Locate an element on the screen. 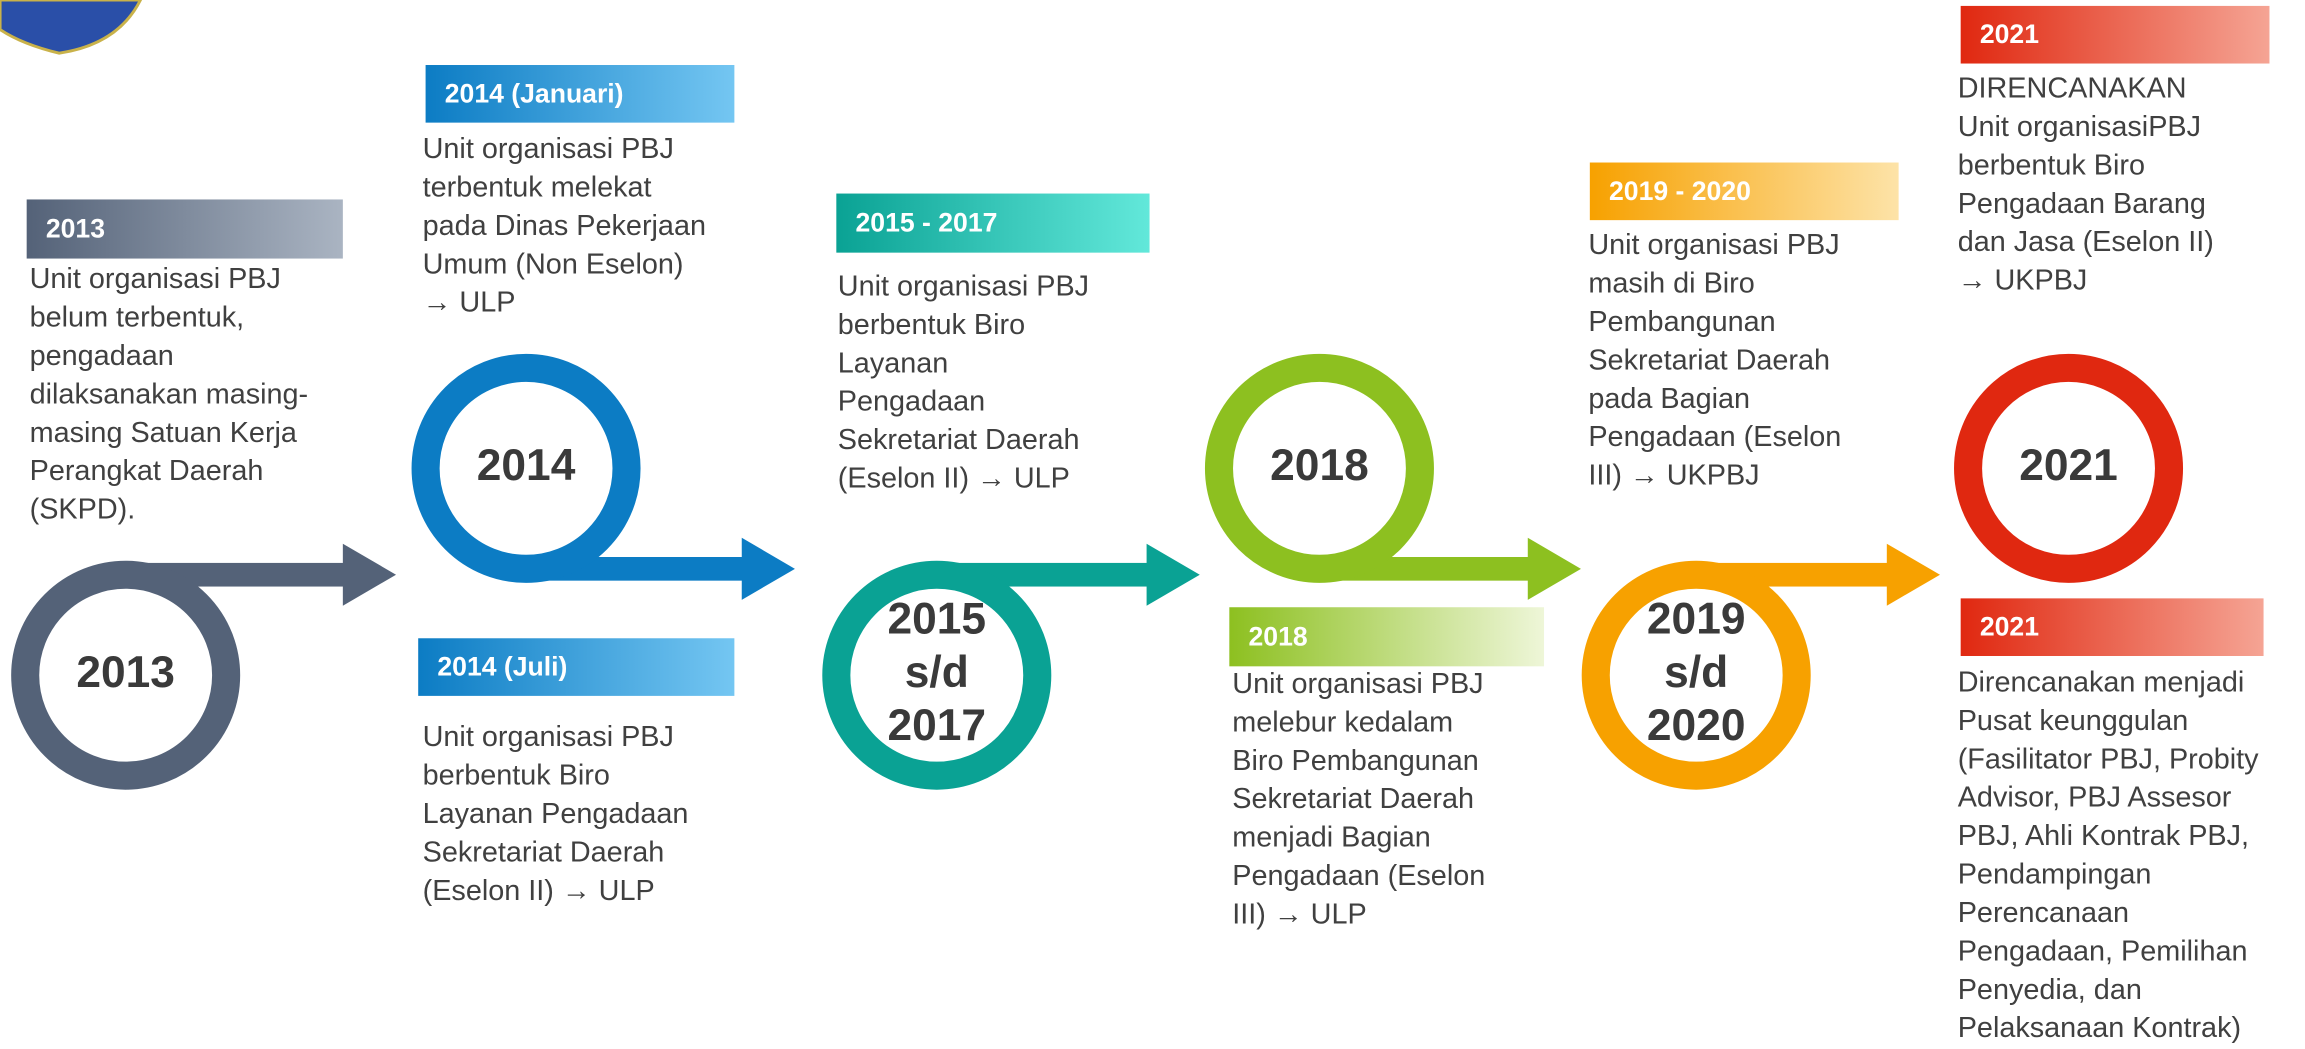 This screenshot has height=1049, width=2305. description-line: Layanan Pengadaan is located at coordinates (556, 814).